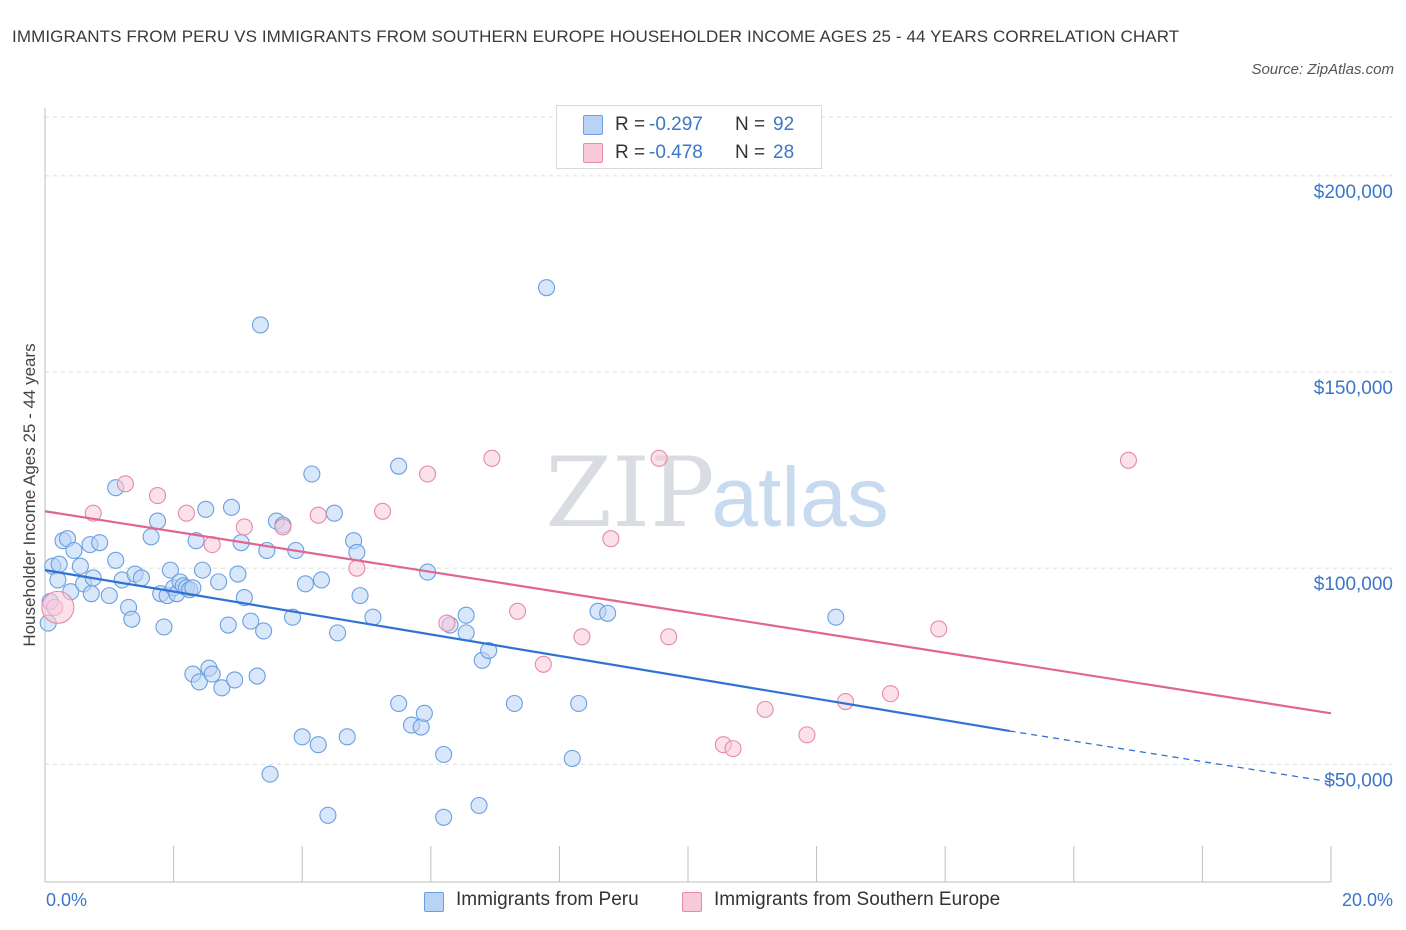  I want to click on x-tick-label-max: 20.0%, so click(1367, 900).